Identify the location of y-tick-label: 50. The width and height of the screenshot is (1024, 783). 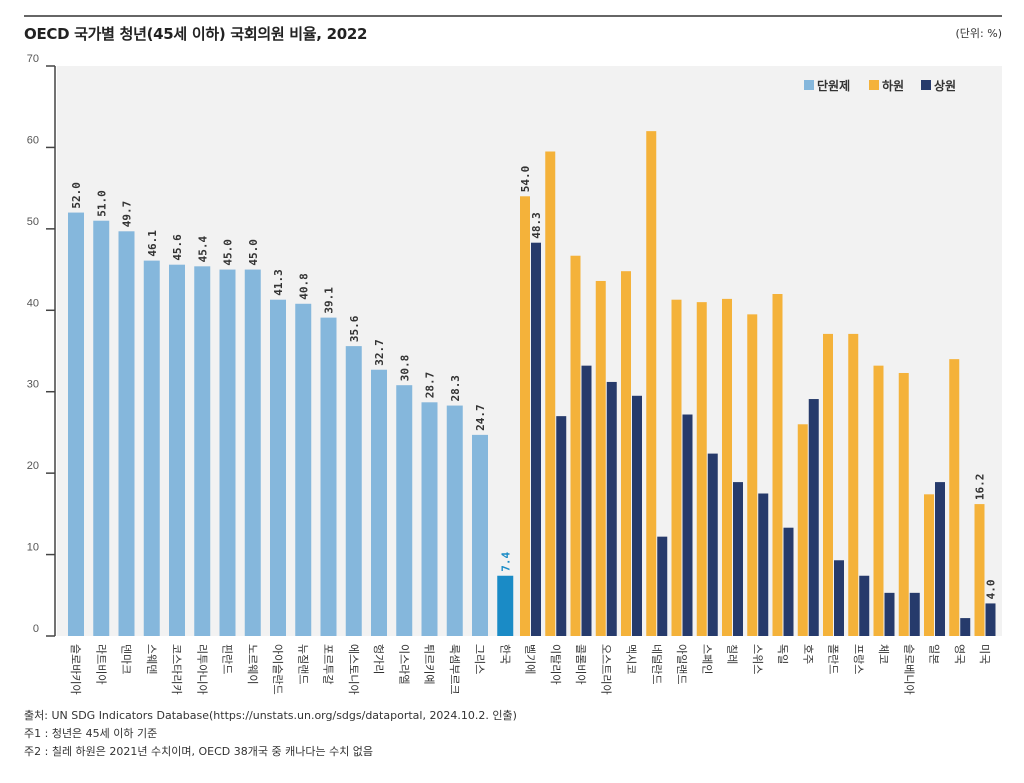
(33, 222).